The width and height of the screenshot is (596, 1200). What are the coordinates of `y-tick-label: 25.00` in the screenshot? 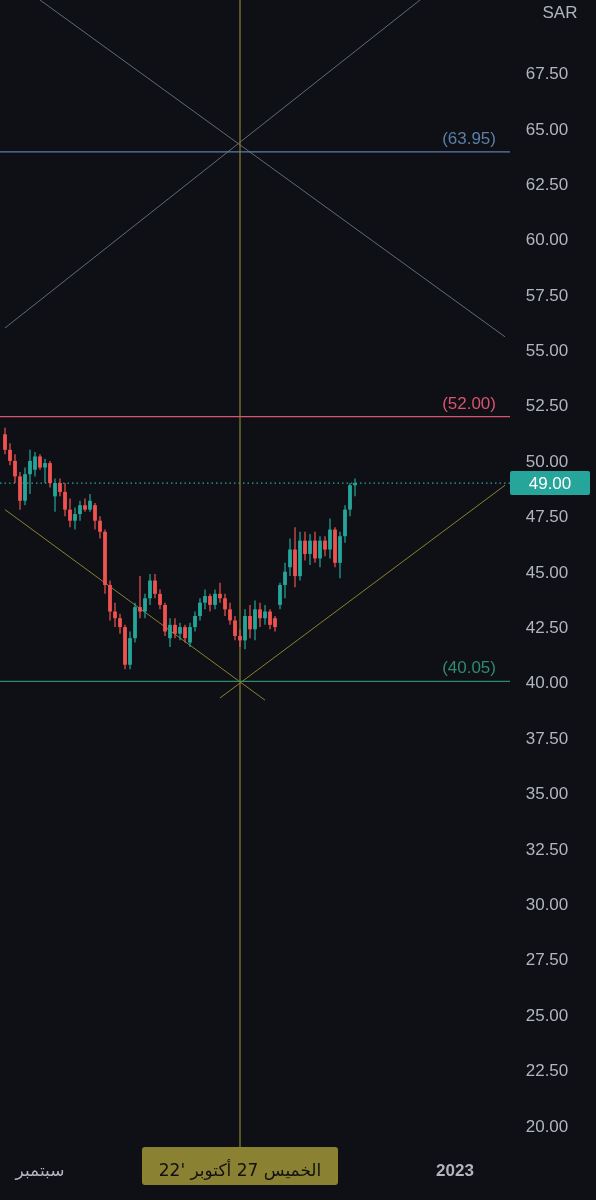 It's located at (547, 1015).